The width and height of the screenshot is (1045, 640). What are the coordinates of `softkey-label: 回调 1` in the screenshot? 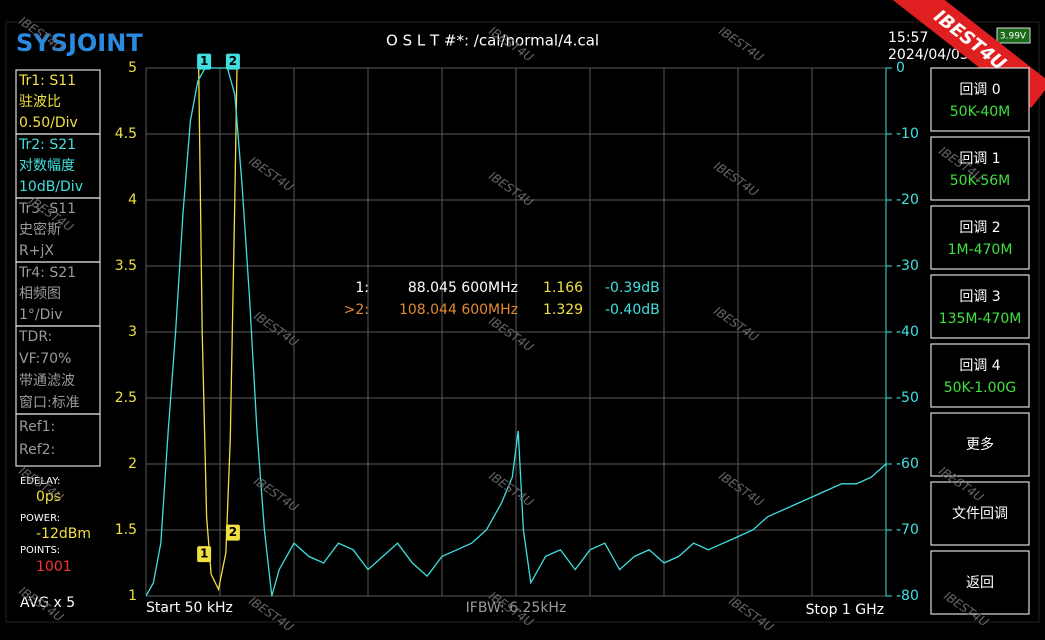 It's located at (979, 159).